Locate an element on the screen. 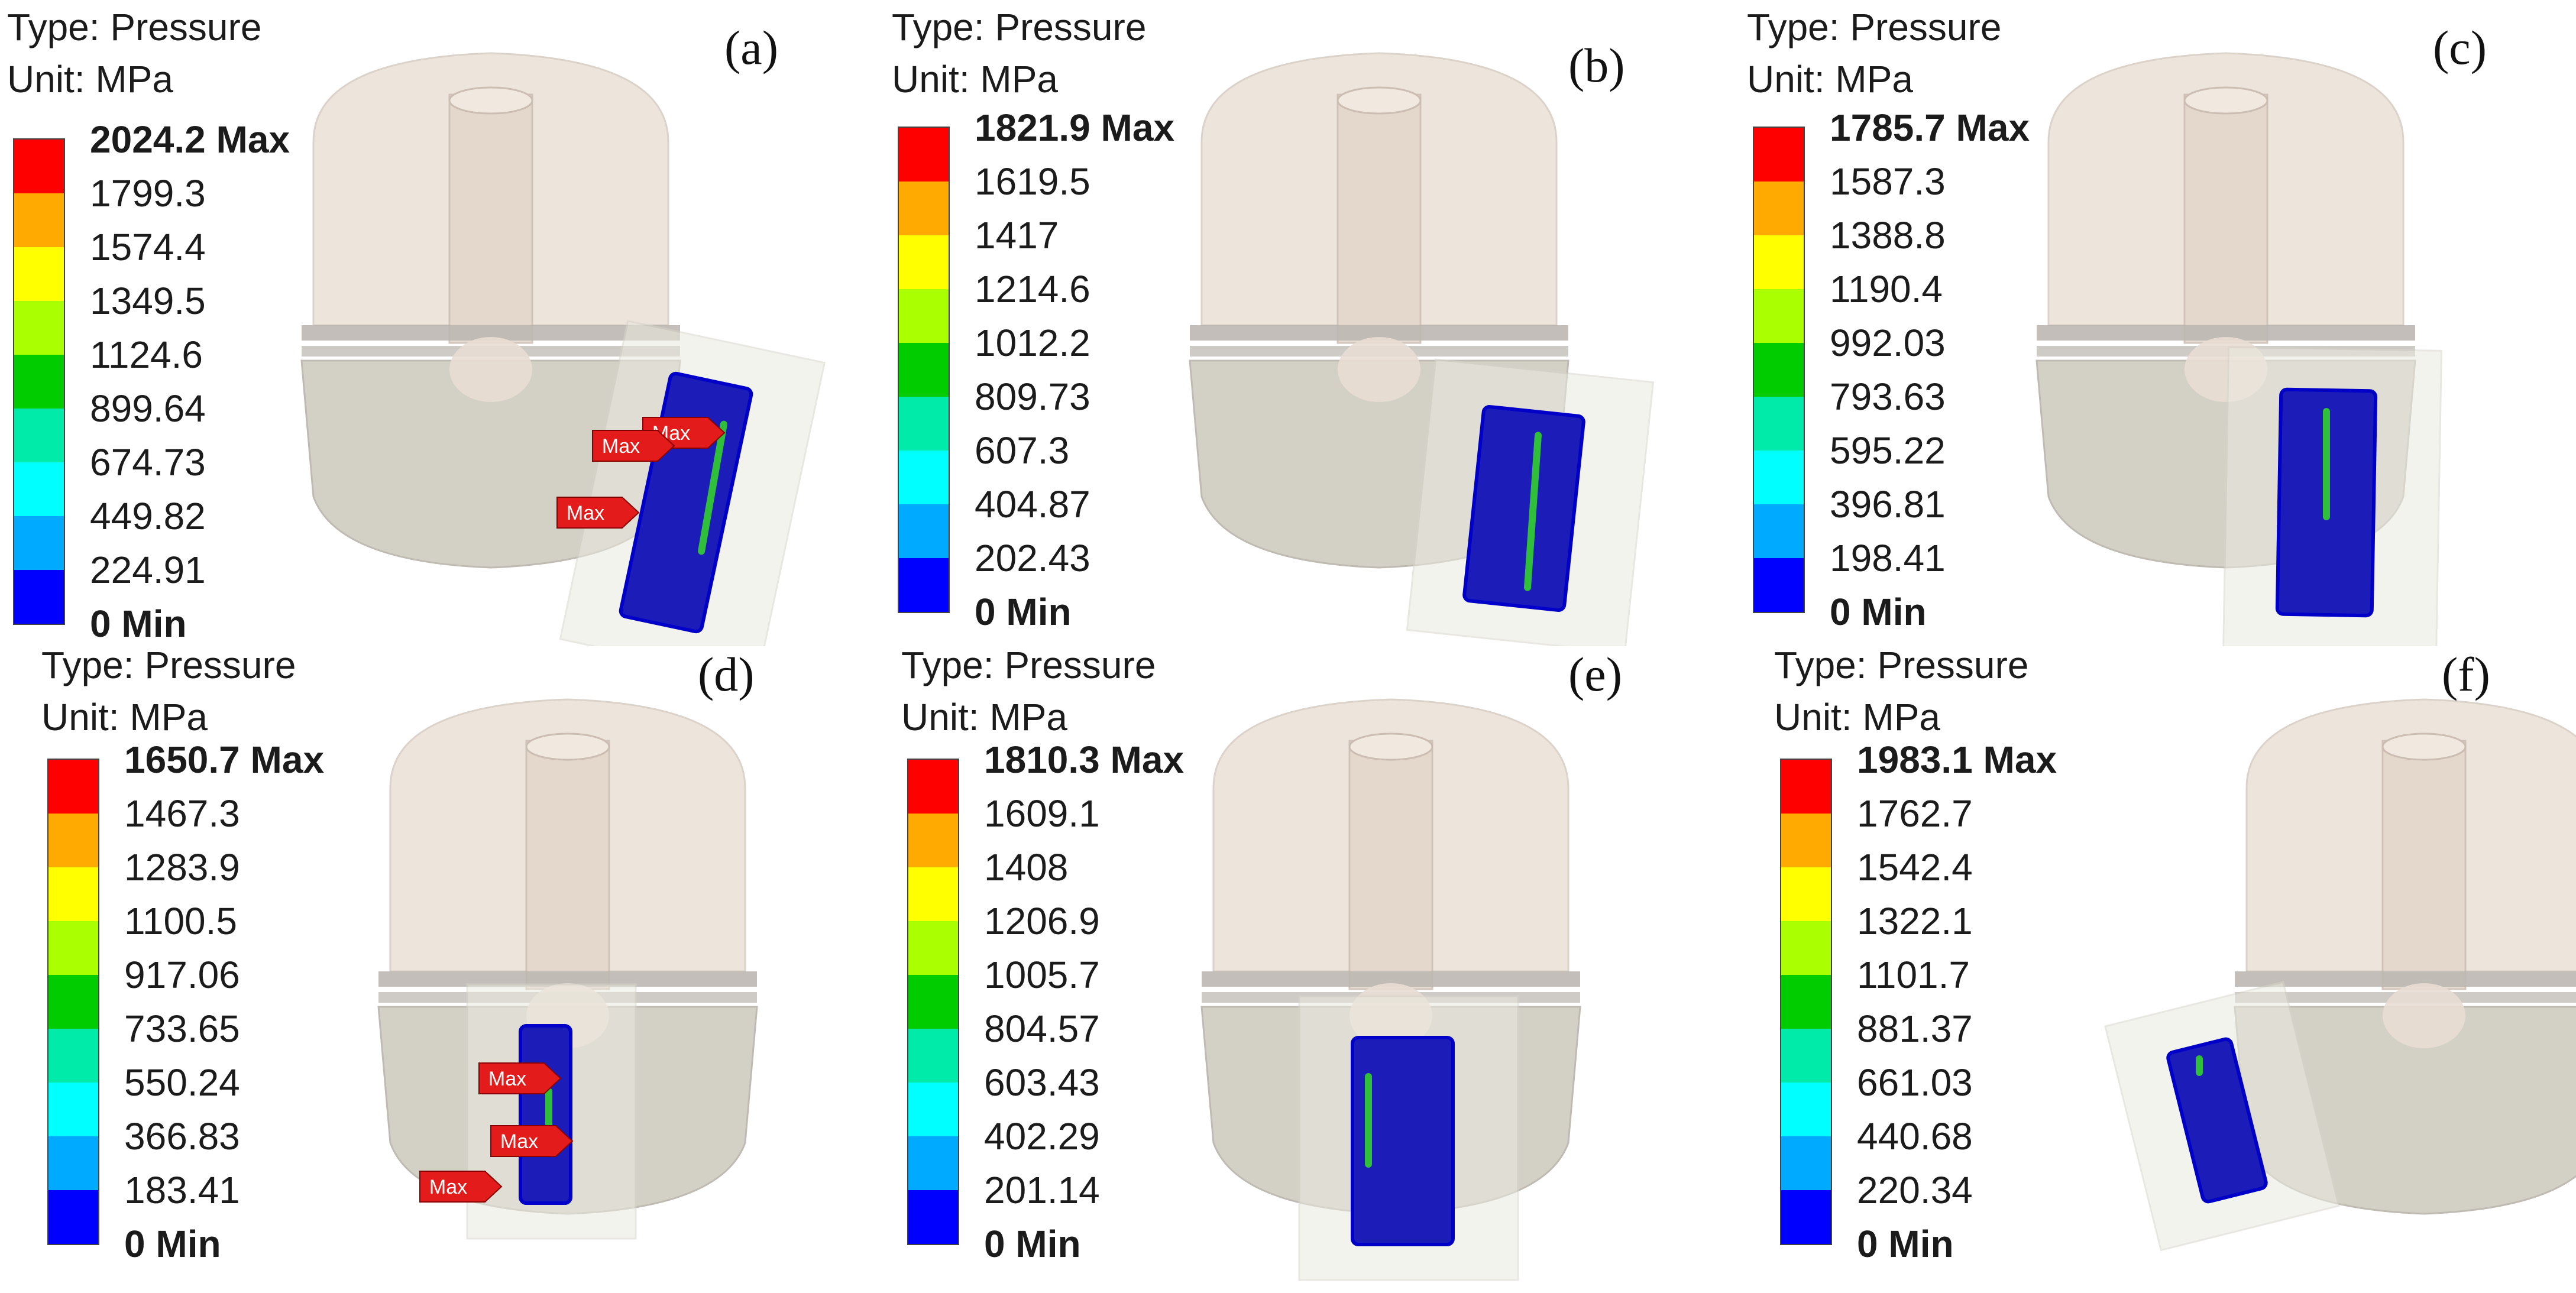 The width and height of the screenshot is (2576, 1293). legend-tick-label: 440.68 is located at coordinates (1915, 1136).